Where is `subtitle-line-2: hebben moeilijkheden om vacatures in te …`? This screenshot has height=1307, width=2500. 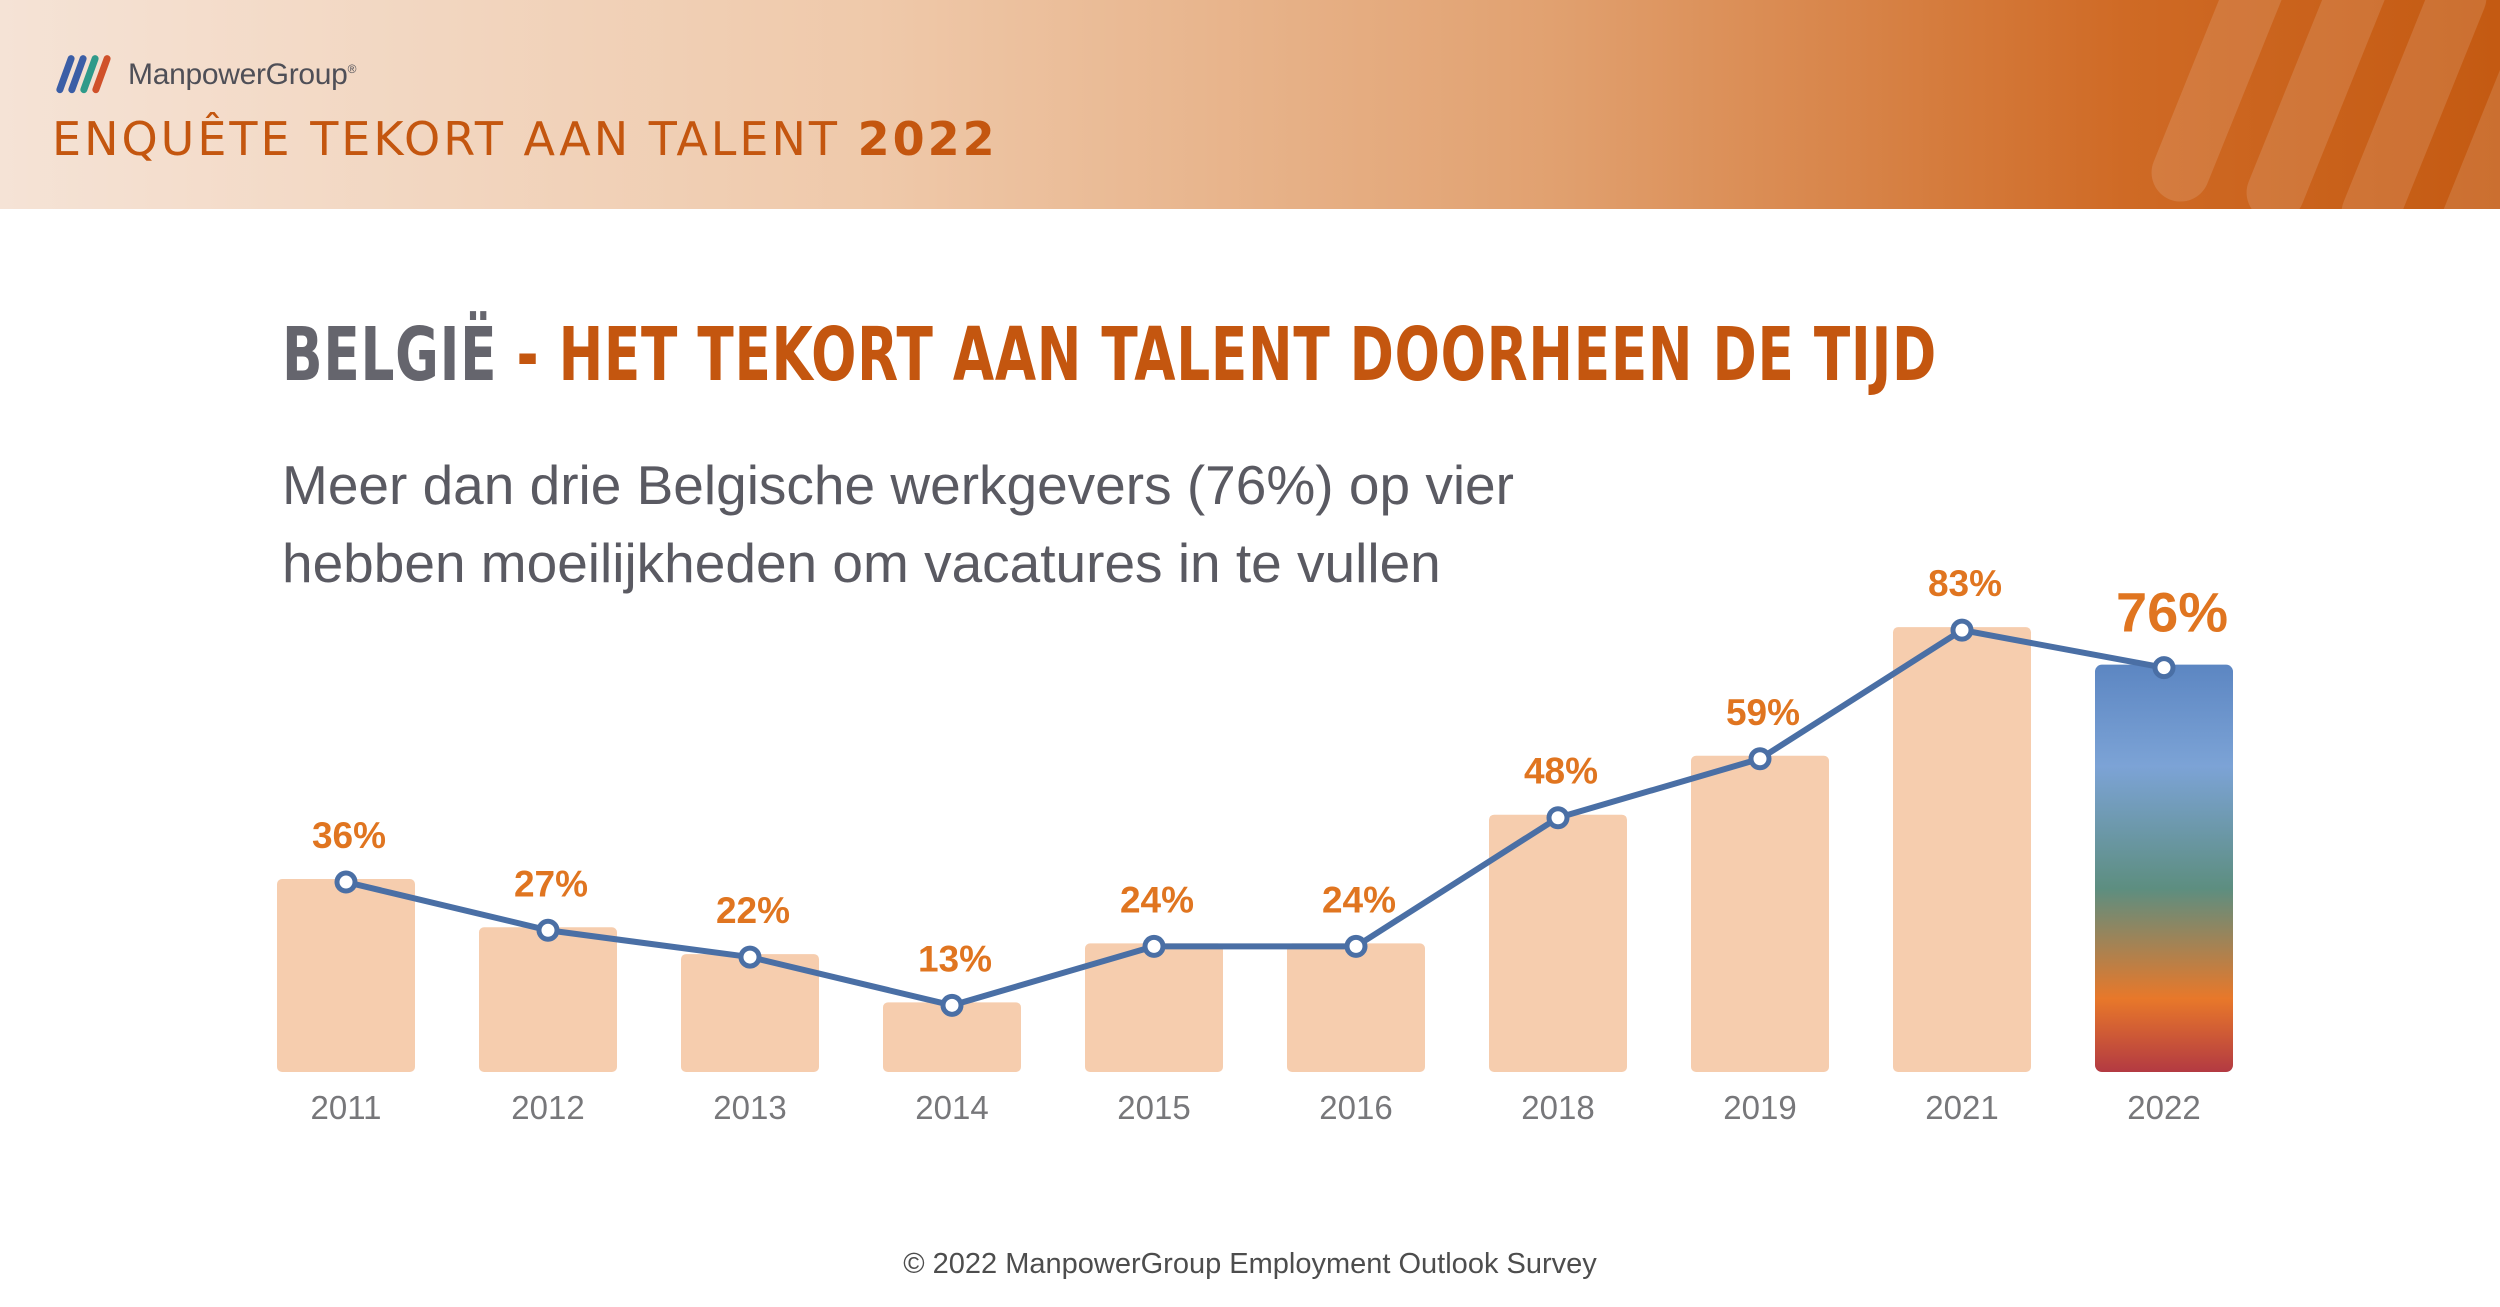 subtitle-line-2: hebben moeilijkheden om vacatures in te … is located at coordinates (861, 563).